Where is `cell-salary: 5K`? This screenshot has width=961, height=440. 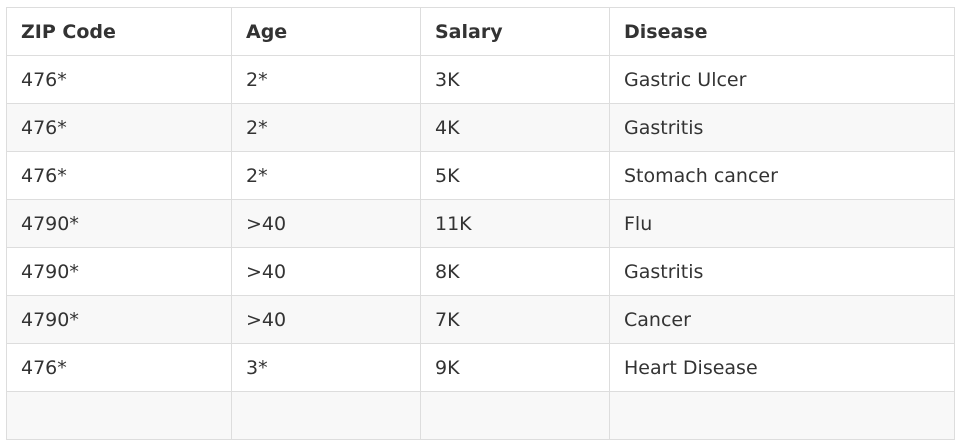 cell-salary: 5K is located at coordinates (515, 175).